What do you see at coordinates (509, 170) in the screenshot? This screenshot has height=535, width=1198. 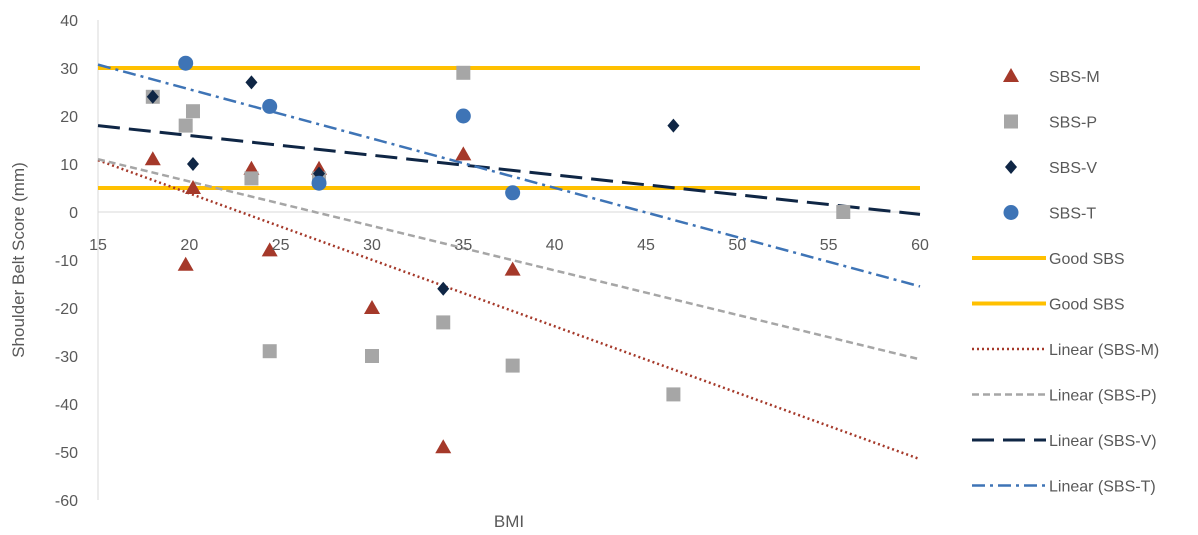 I see `trendline` at bounding box center [509, 170].